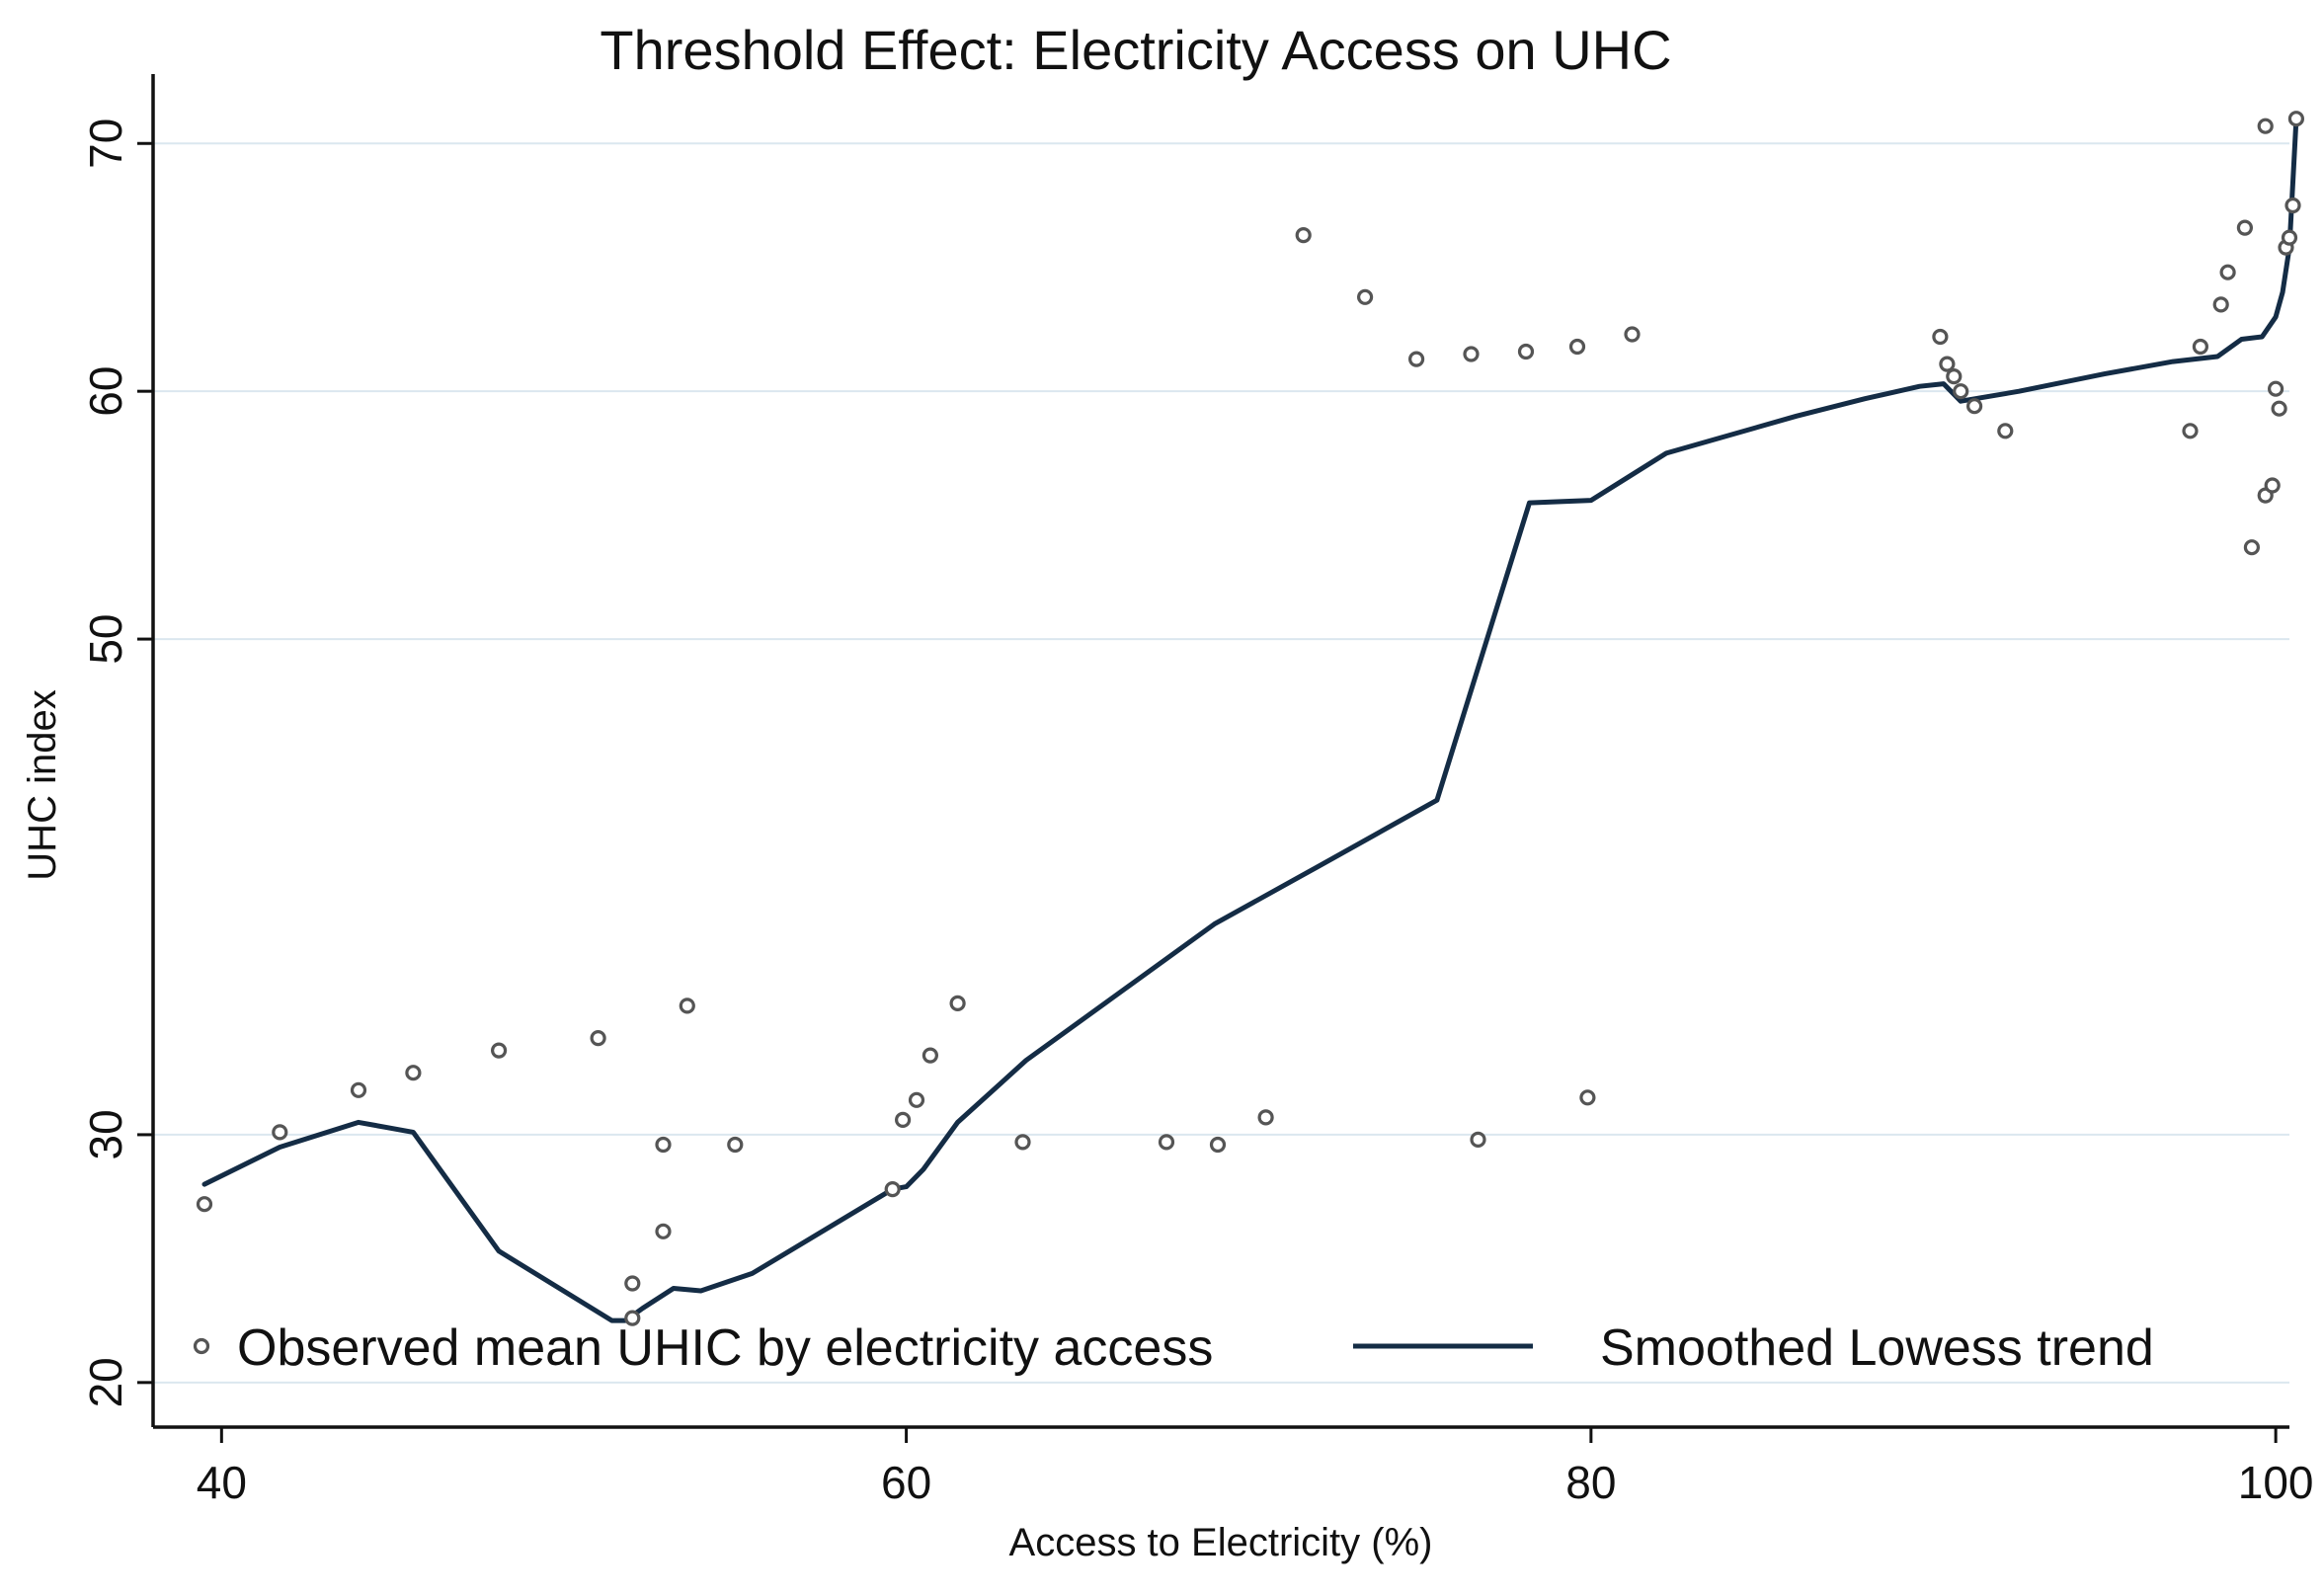 This screenshot has height=1596, width=2324. What do you see at coordinates (201, 1346) in the screenshot?
I see `legend-scatter-marker` at bounding box center [201, 1346].